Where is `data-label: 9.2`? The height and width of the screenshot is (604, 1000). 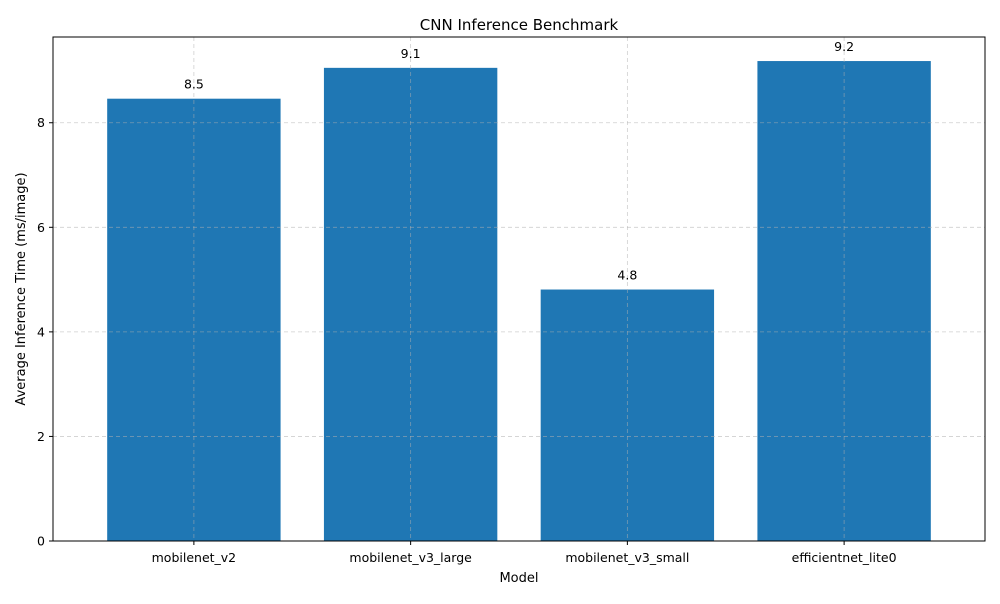 data-label: 9.2 is located at coordinates (844, 46).